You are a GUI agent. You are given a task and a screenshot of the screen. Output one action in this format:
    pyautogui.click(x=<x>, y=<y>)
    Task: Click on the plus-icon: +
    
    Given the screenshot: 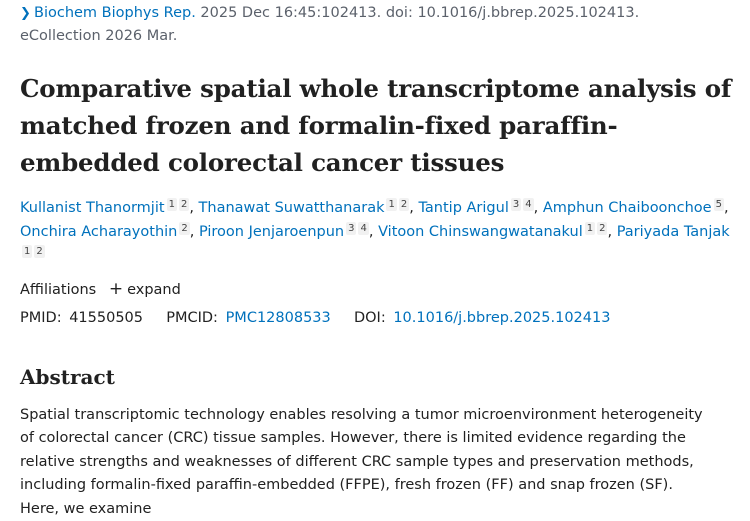 What is the action you would take?
    pyautogui.click(x=116, y=289)
    